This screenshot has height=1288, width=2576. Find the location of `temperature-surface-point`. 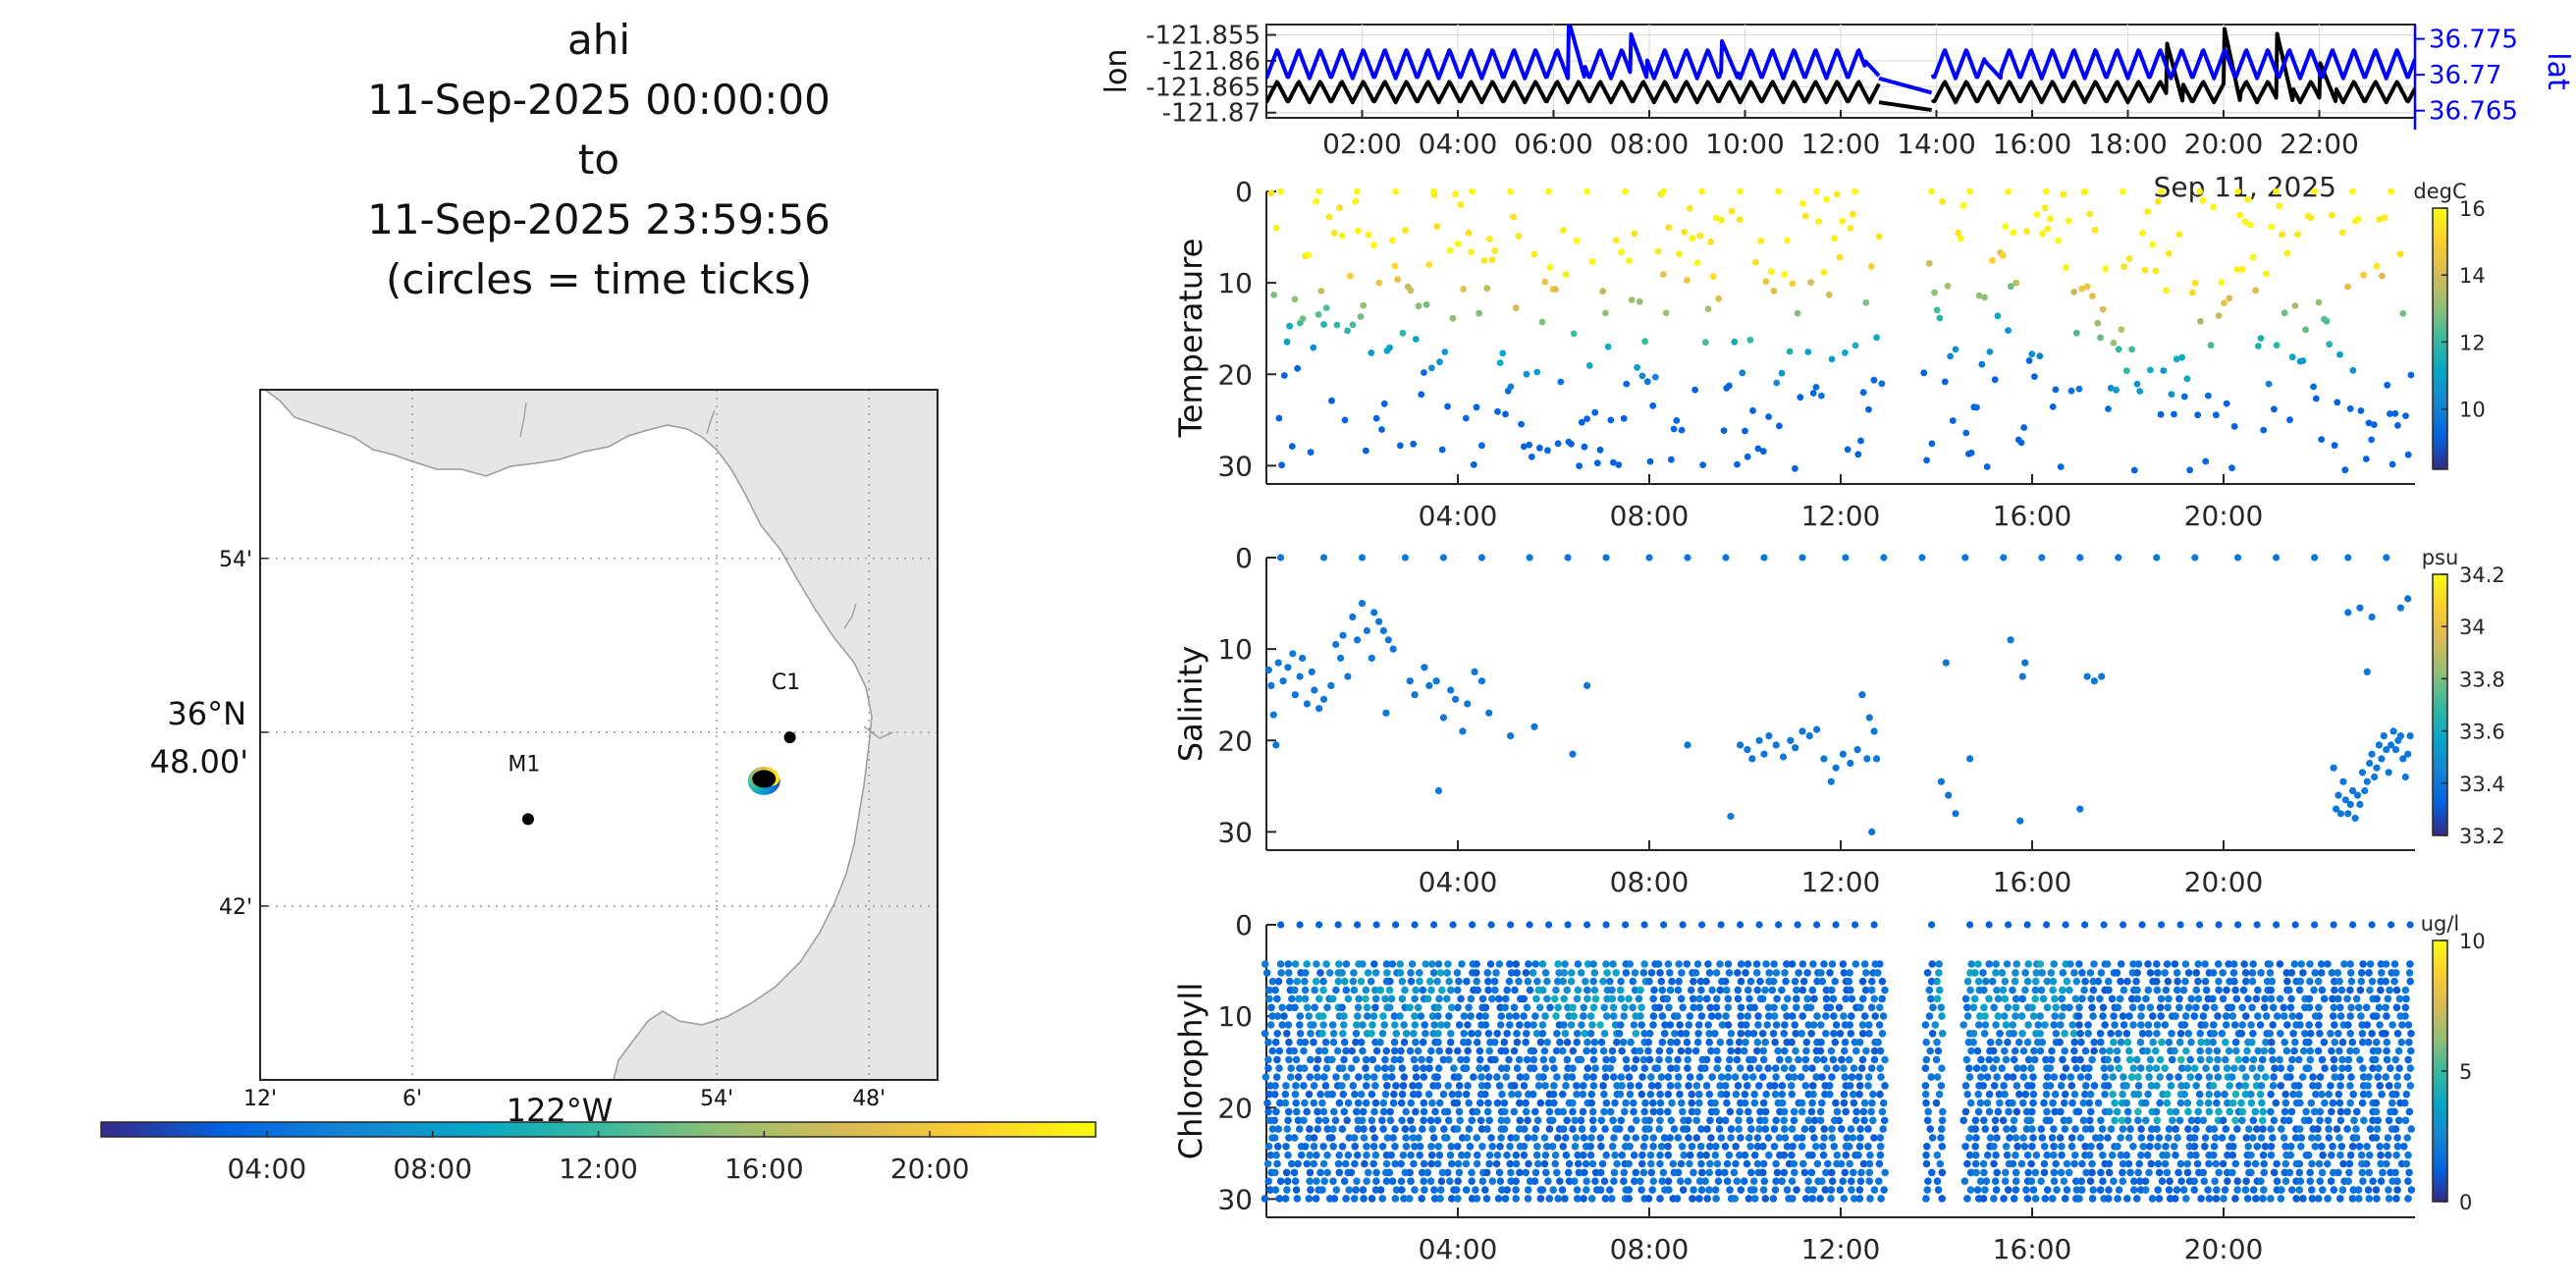

temperature-surface-point is located at coordinates (2391, 191).